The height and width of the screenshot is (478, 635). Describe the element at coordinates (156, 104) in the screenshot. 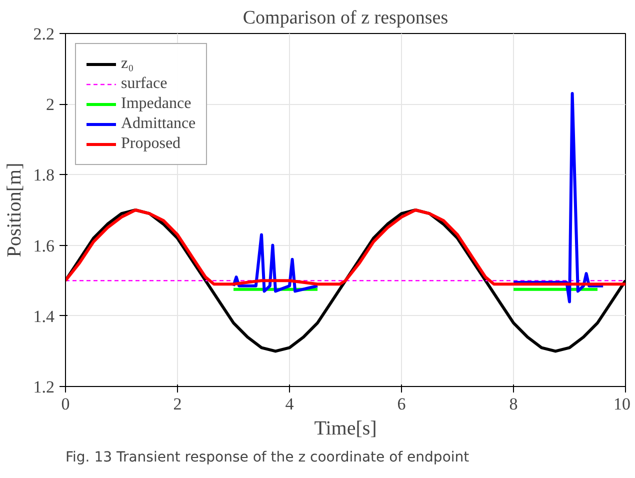

I see `legend-label: Impedance` at that location.